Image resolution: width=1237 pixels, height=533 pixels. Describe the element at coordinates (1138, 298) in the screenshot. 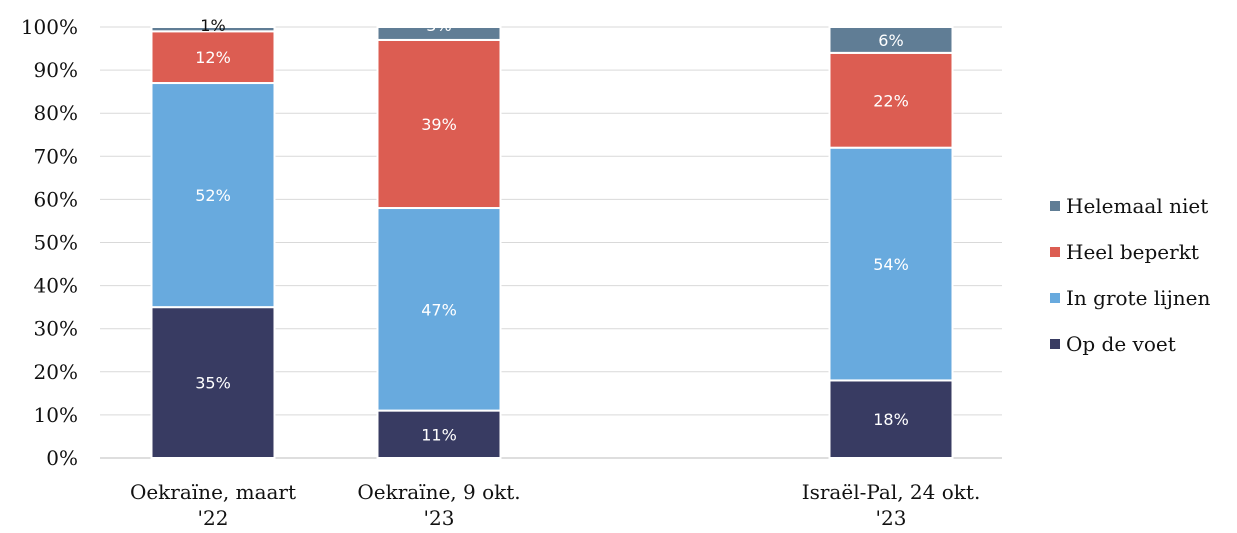

I see `legend-label: In grote lijnen` at that location.